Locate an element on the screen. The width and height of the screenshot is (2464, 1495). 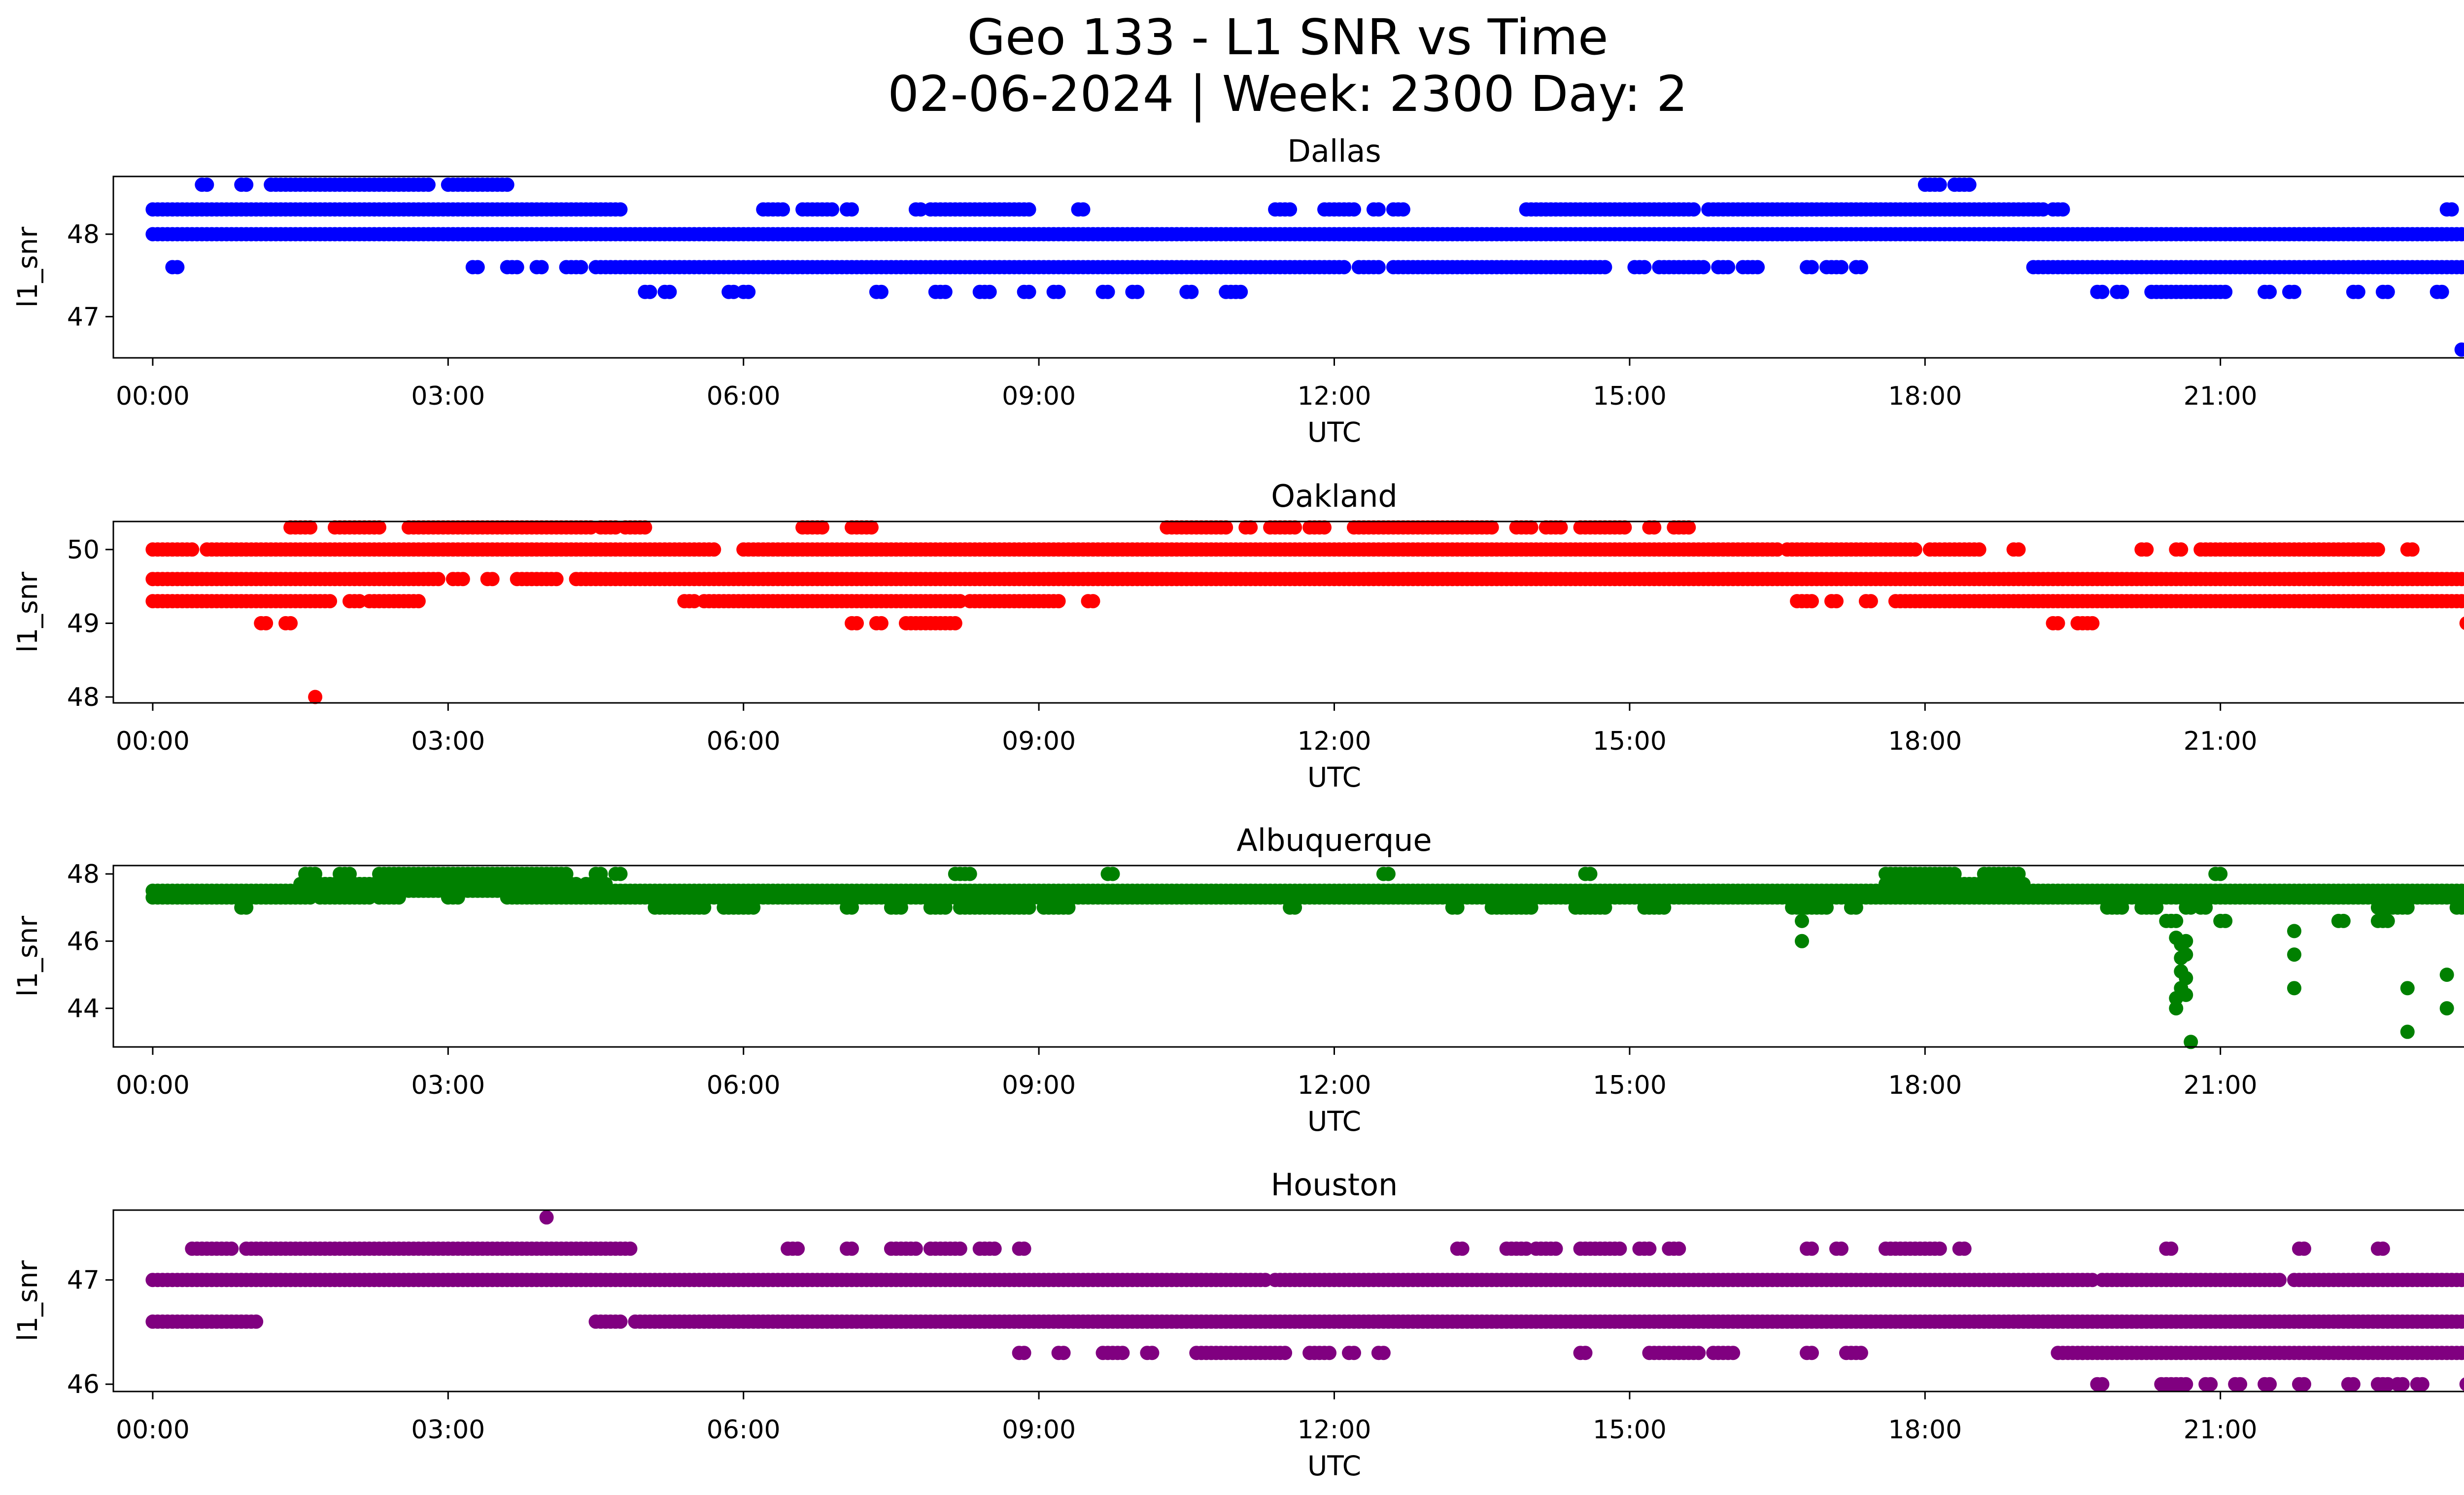
y-tick-label: 49 is located at coordinates (83, 623).